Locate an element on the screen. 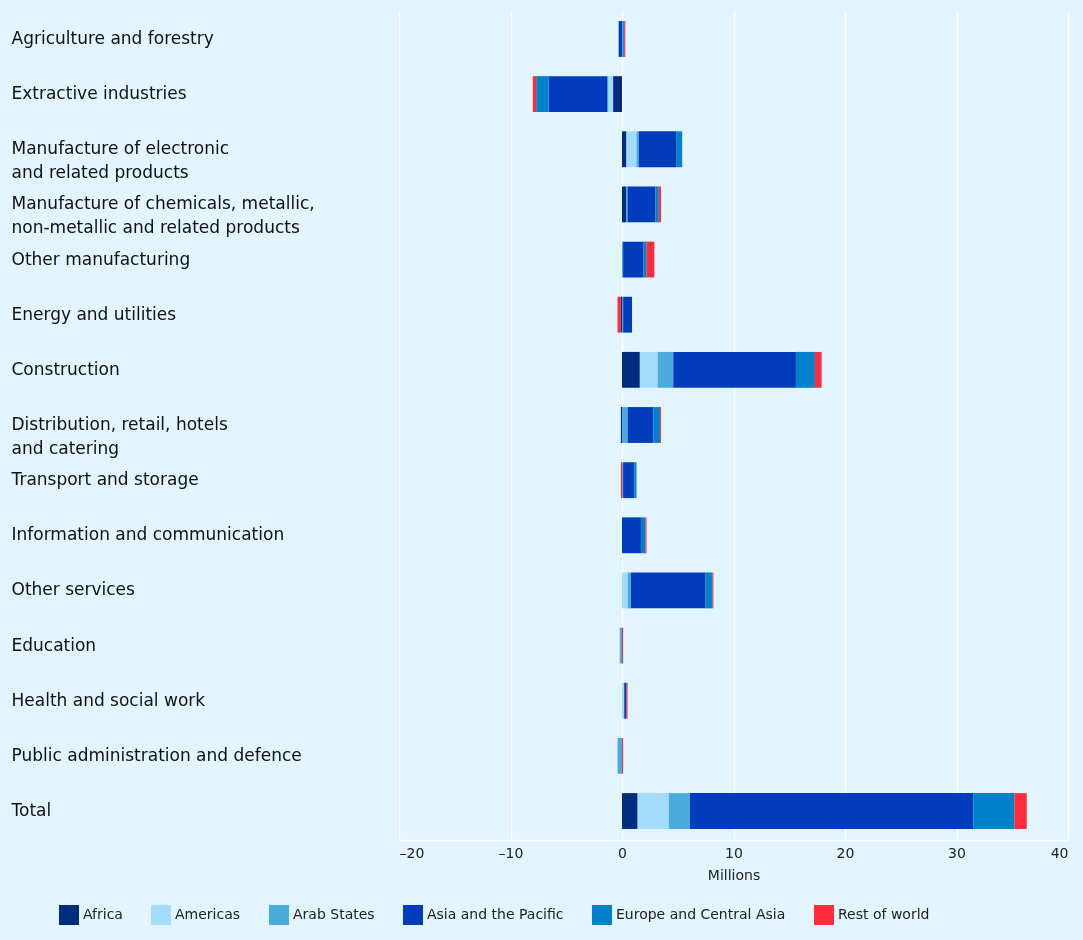 This screenshot has height=940, width=1083. y-tick-label: Manufacture of chemicals, metallic, non-metallic and related products is located at coordinates (163, 215).